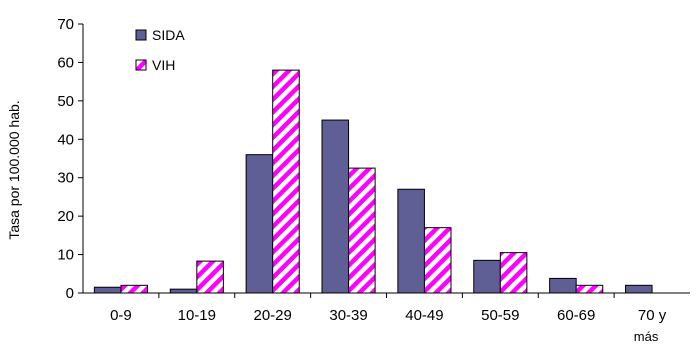 This screenshot has width=696, height=349. I want to click on legend-swatch-vih, so click(141, 65).